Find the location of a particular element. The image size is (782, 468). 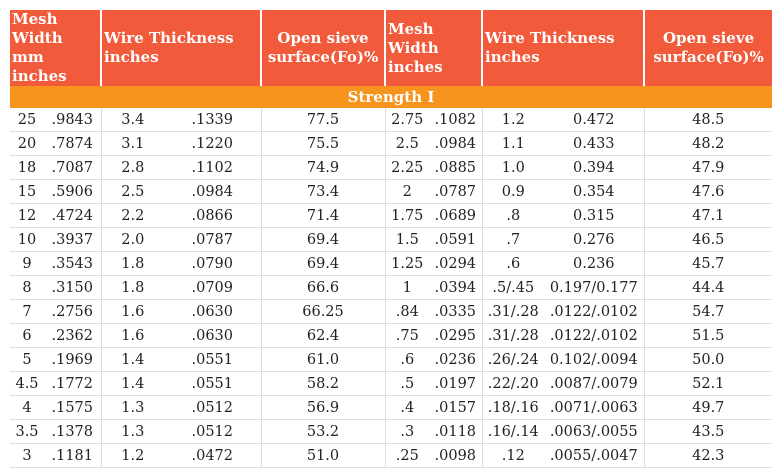

cell: 1.2 is located at coordinates (133, 455).